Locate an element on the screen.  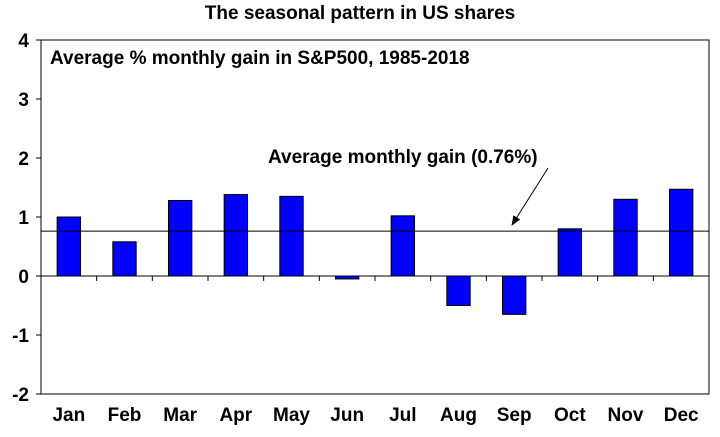
y-tick-label: 3 is located at coordinates (23, 100).